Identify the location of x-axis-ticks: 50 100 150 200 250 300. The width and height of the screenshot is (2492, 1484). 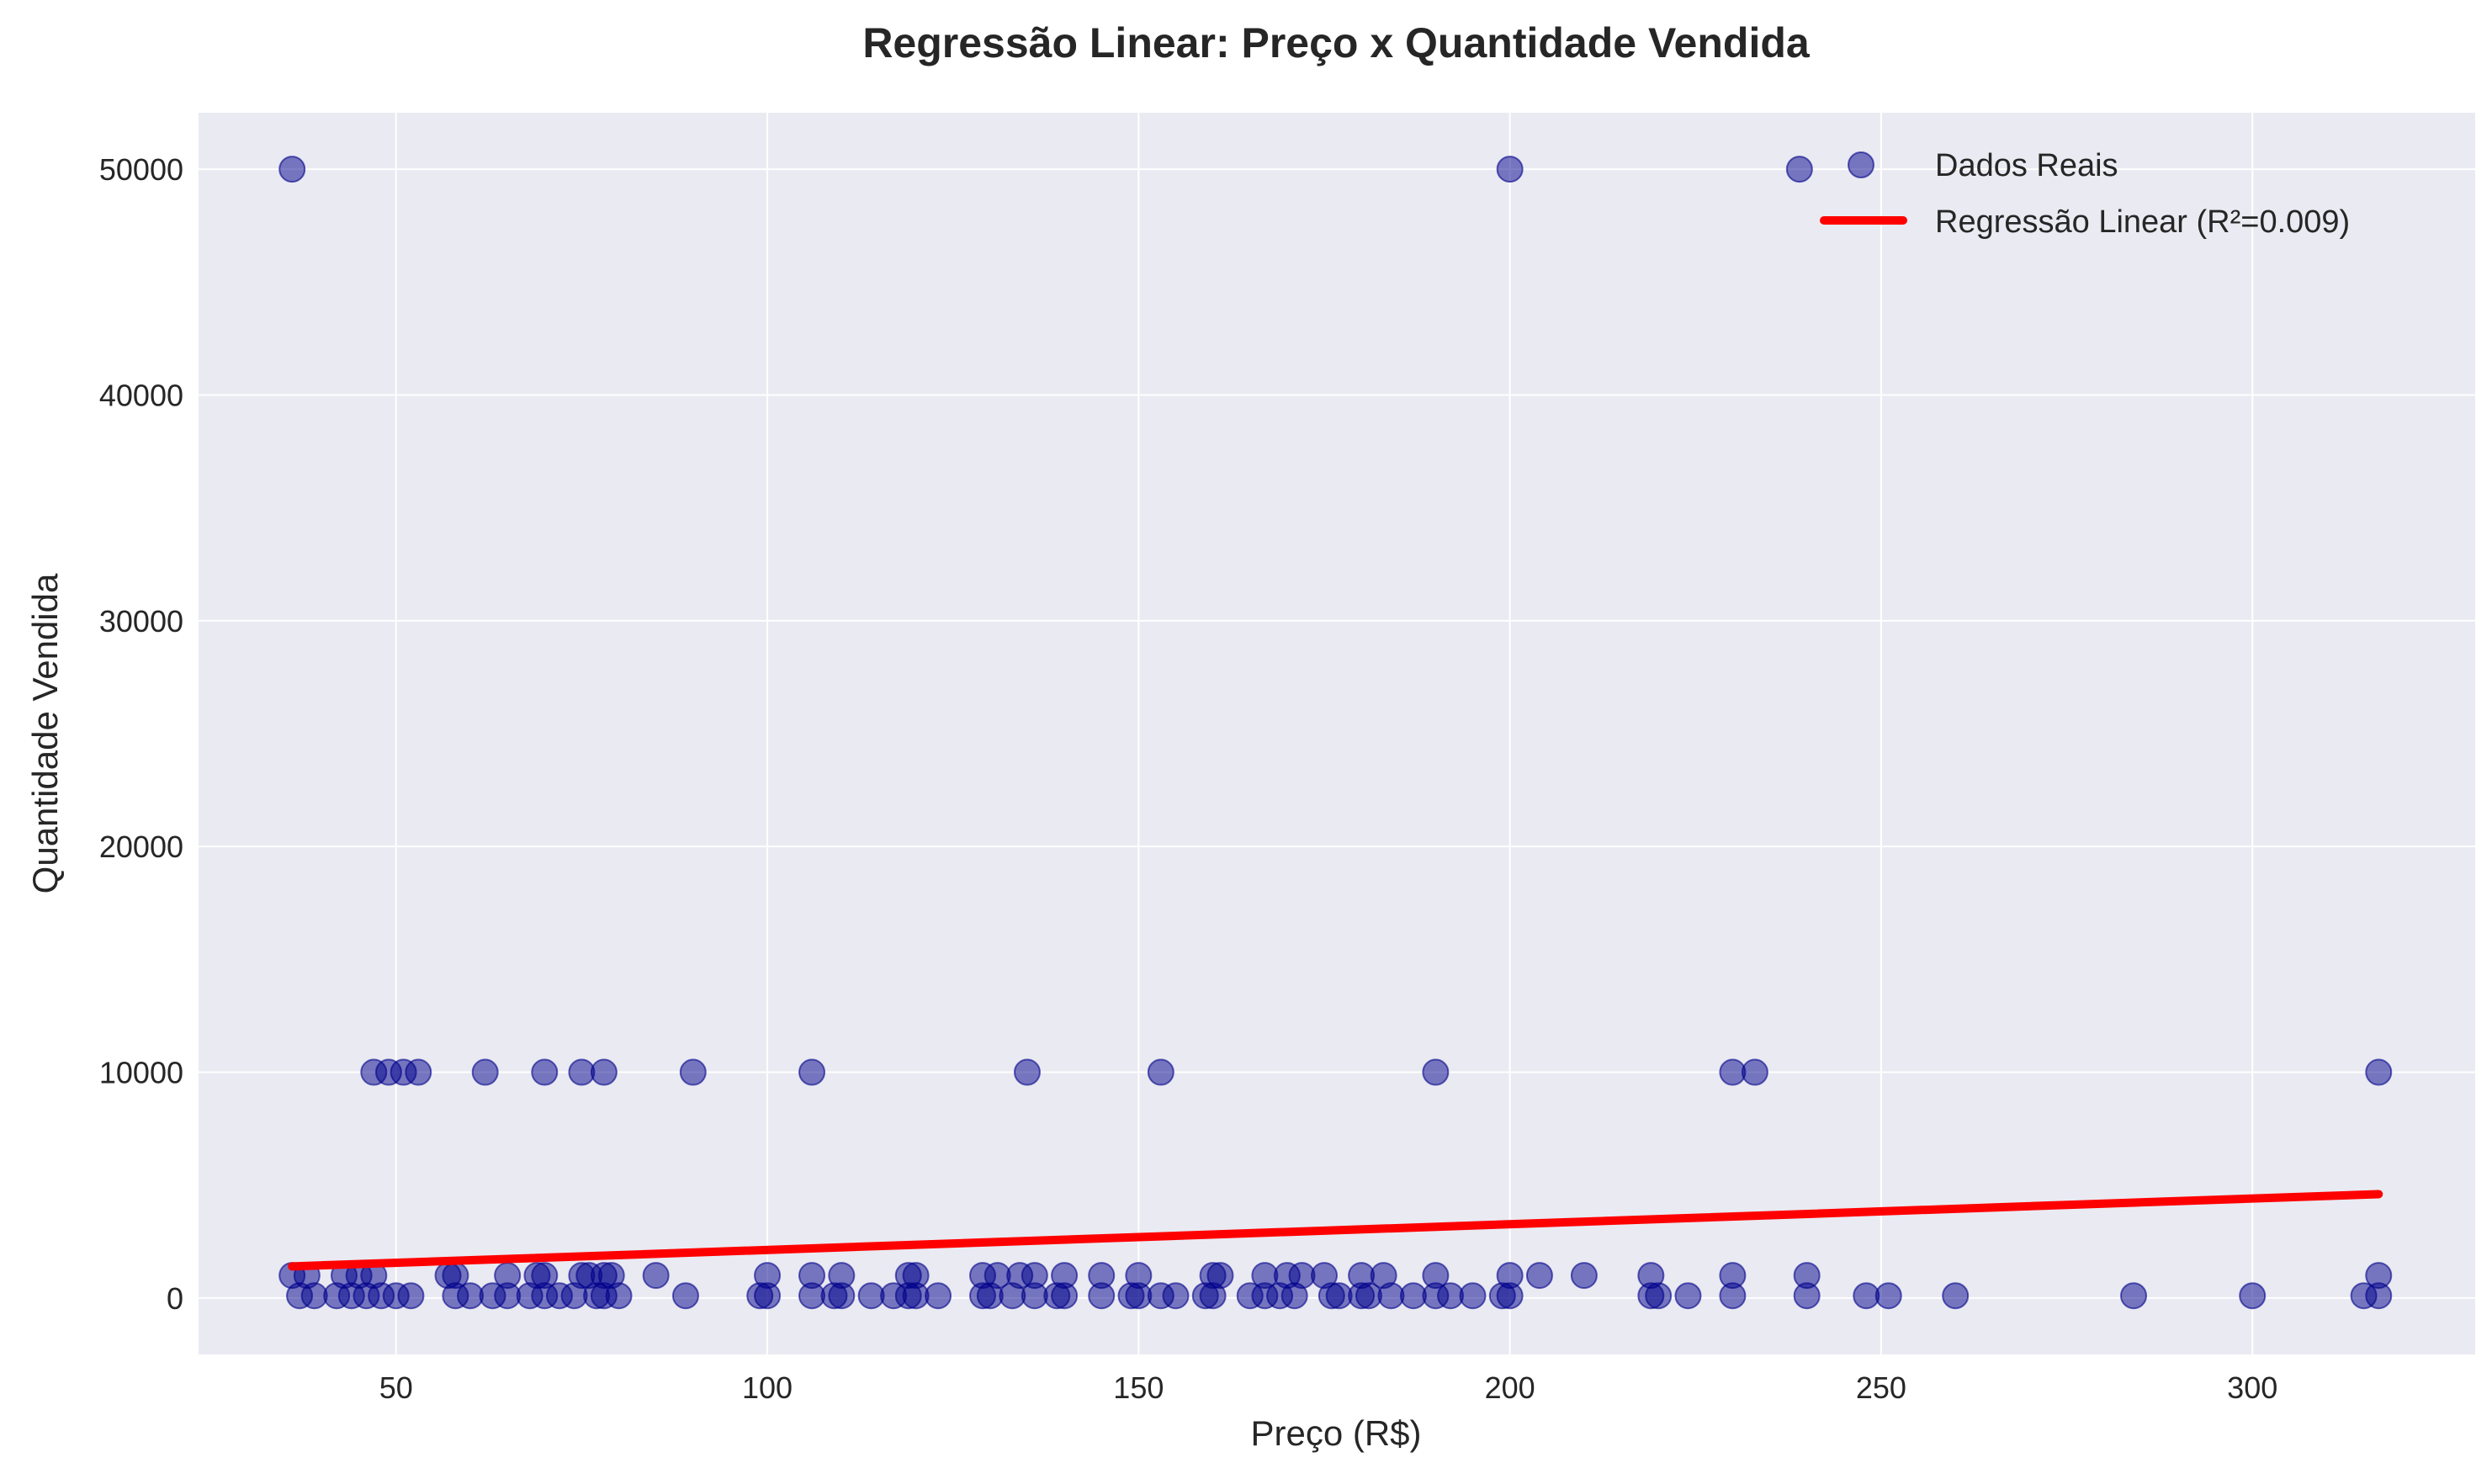
(1328, 1387).